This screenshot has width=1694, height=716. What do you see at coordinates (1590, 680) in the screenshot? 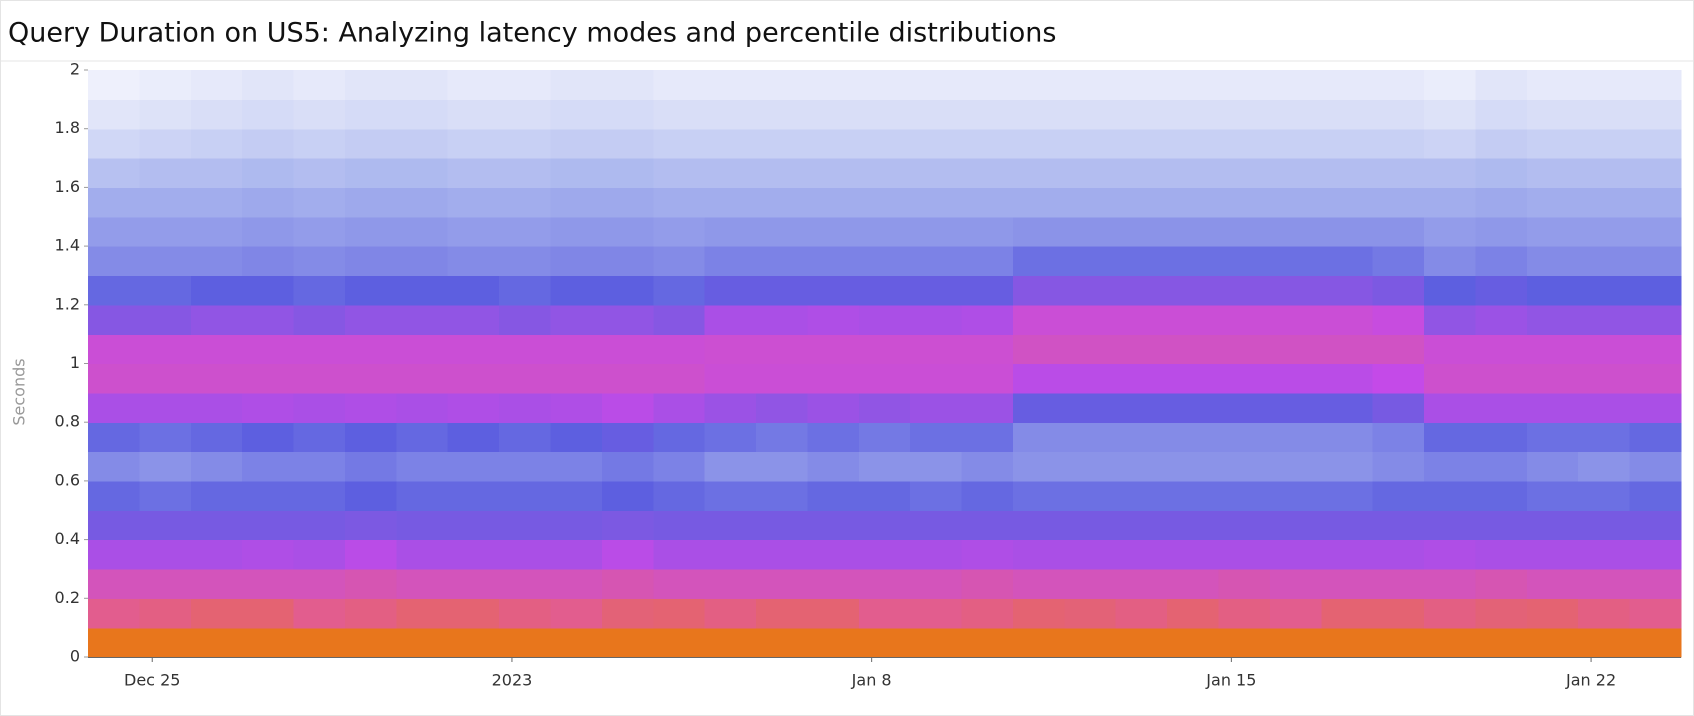
I see `x-tick-label: Jan 22` at bounding box center [1590, 680].